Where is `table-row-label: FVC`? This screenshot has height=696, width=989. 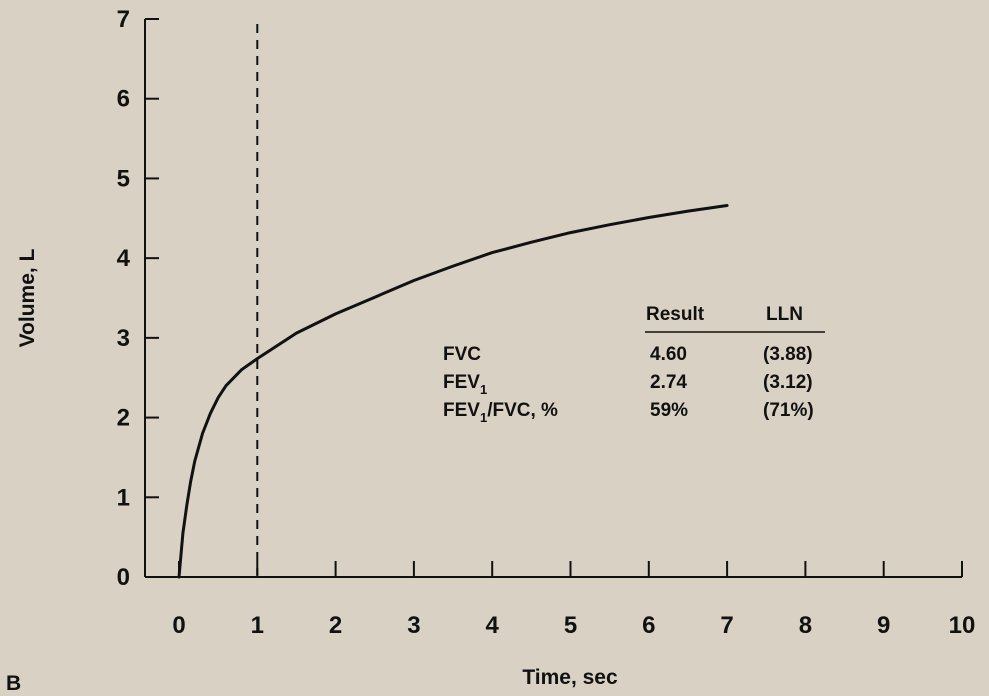 table-row-label: FVC is located at coordinates (462, 354).